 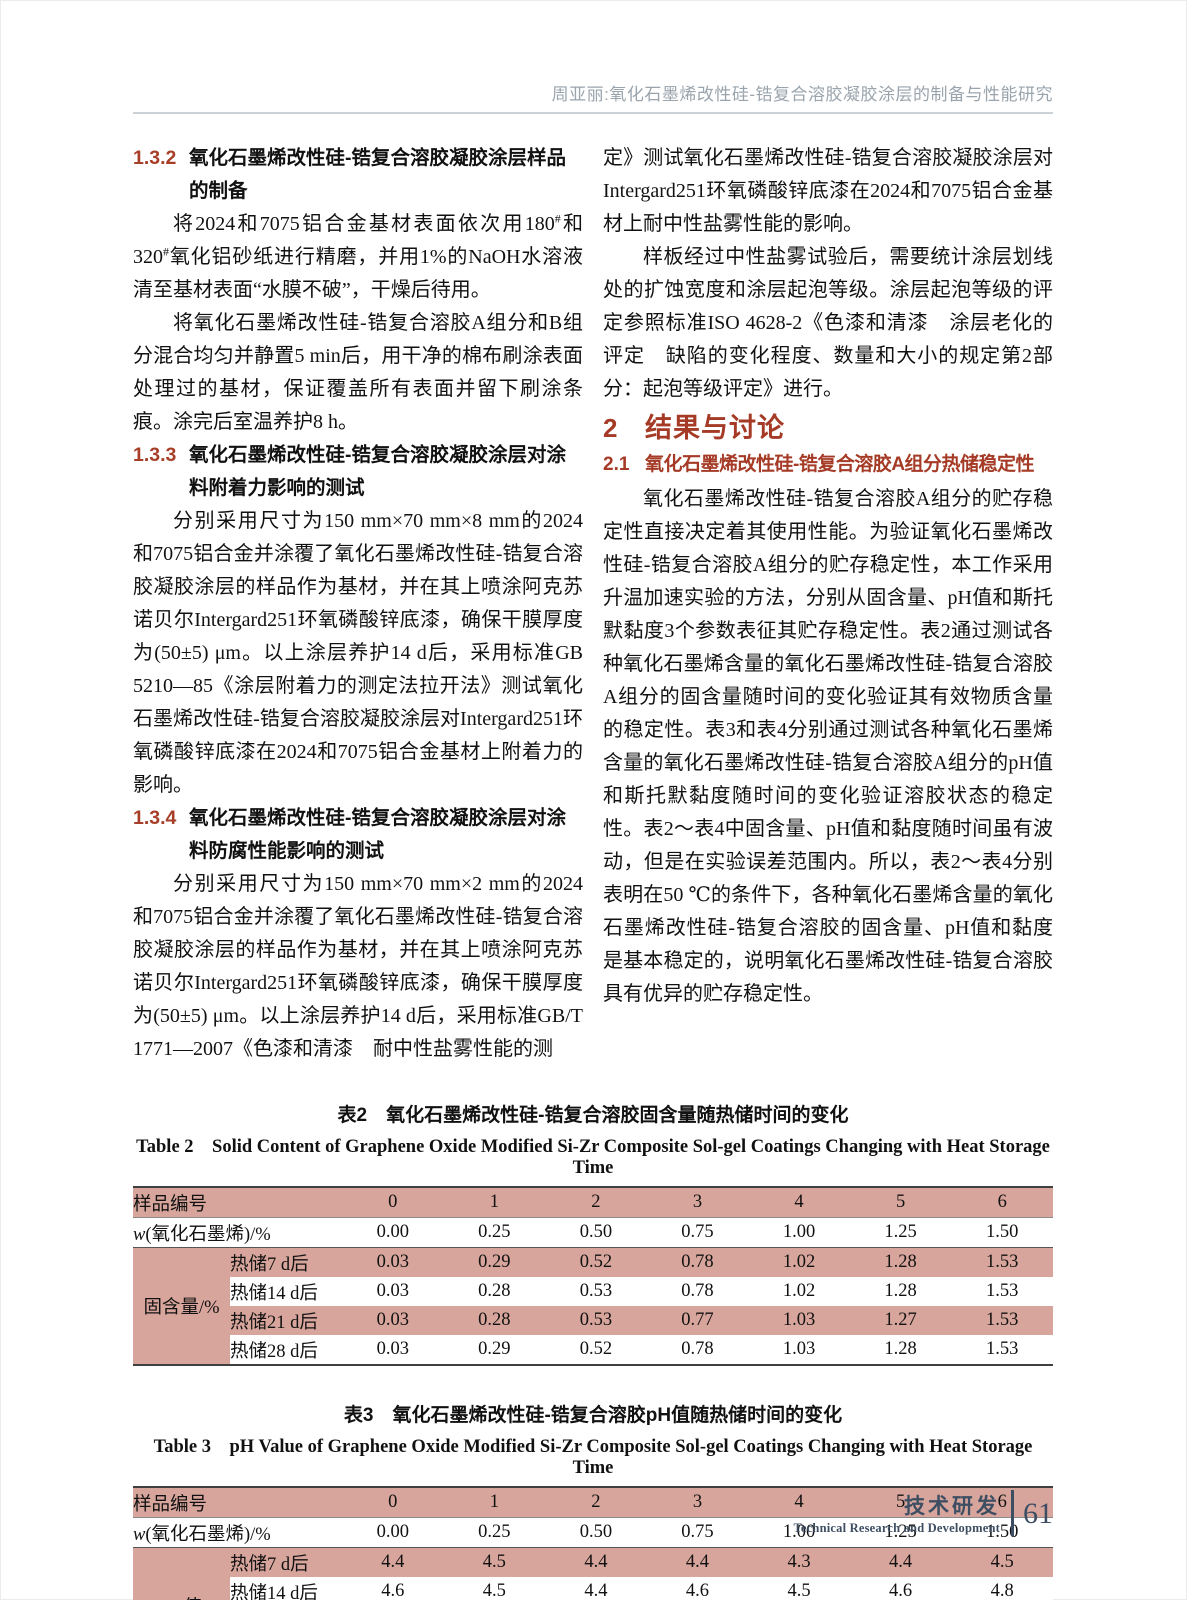 I want to click on table-2-caption-cn: 表2 氧化石墨烯改性硅-锆复合溶胶固含量随热储时间的变化, so click(x=593, y=1115).